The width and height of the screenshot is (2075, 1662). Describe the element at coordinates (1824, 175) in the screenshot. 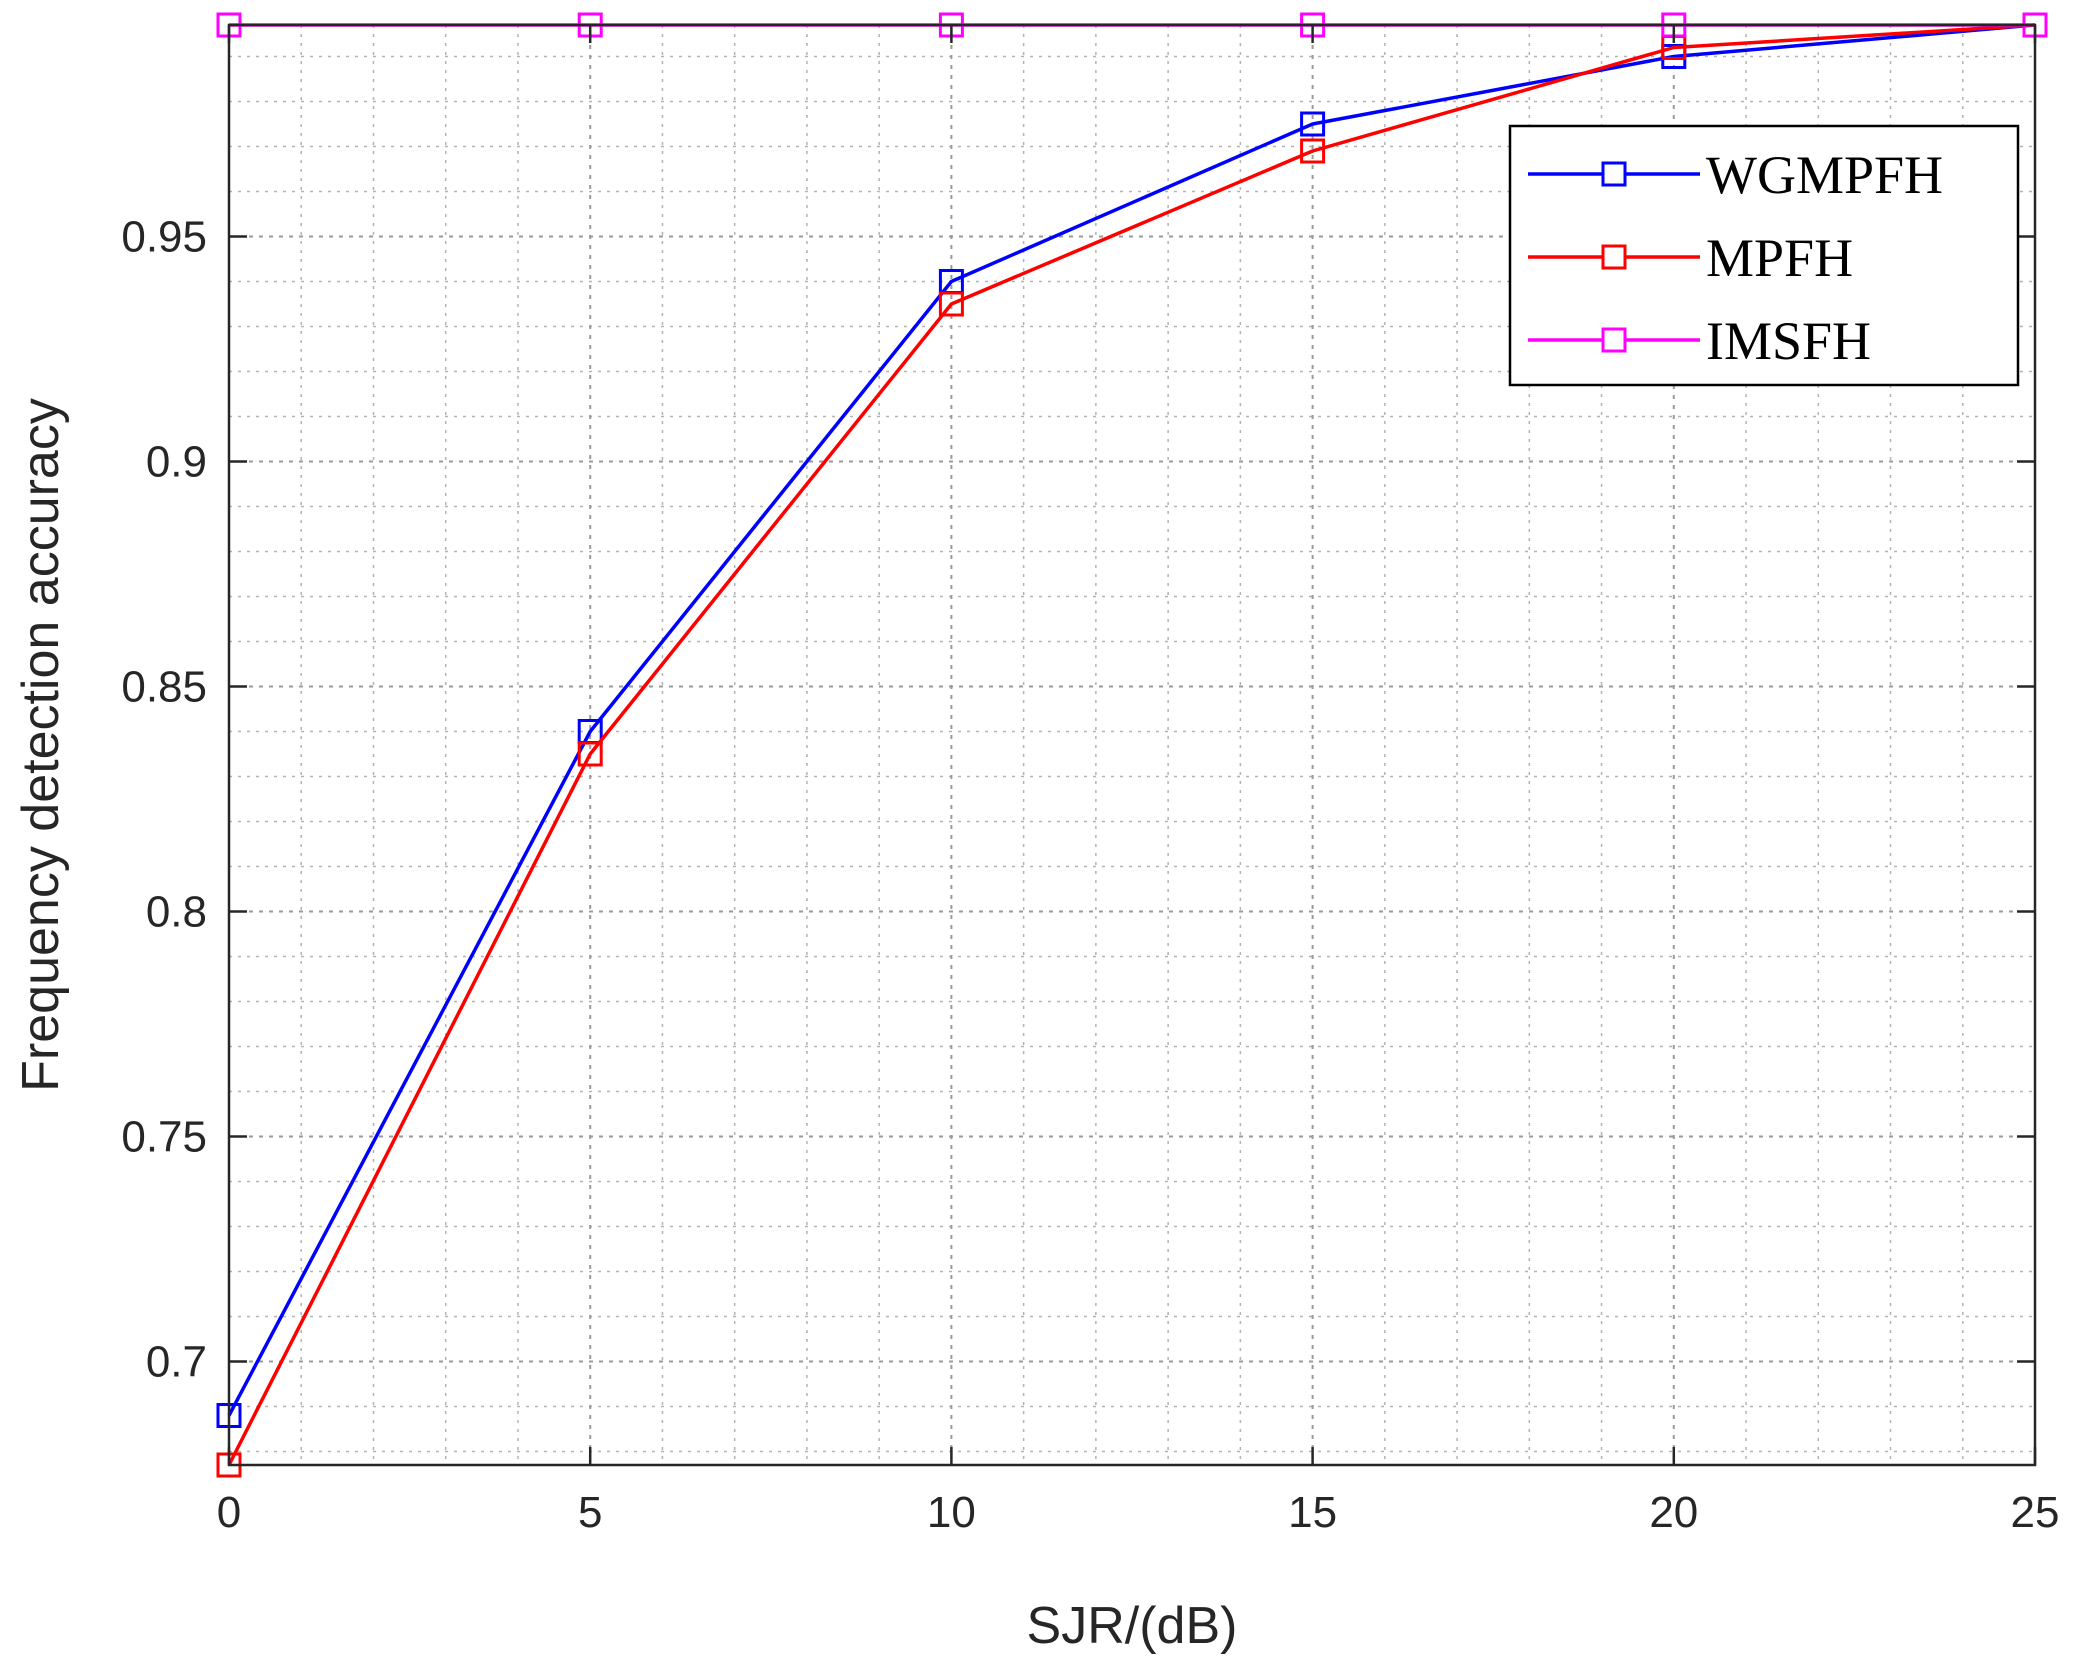

I see `legend-label-wgmpfh: WGMPFH` at that location.